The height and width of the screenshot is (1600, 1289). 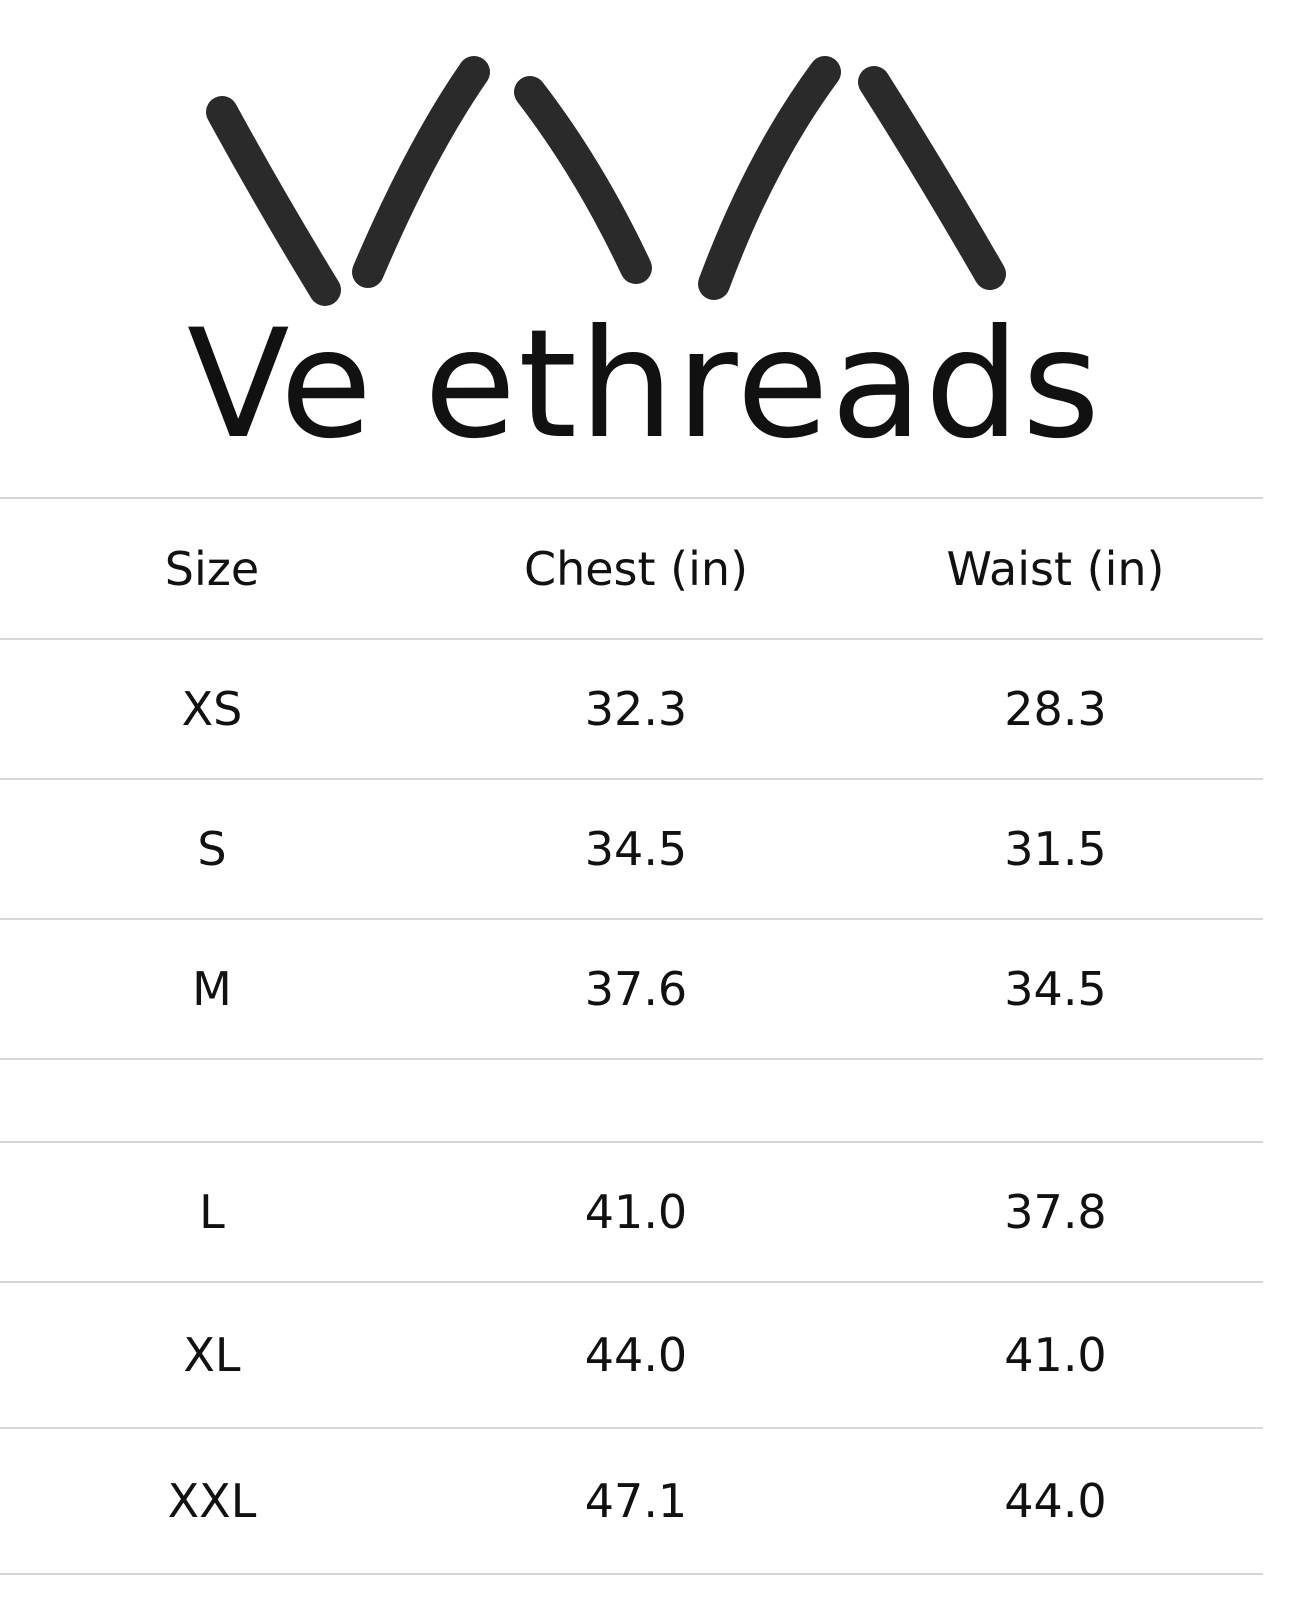 What do you see at coordinates (1055, 989) in the screenshot?
I see `waist-cell: 34.5` at bounding box center [1055, 989].